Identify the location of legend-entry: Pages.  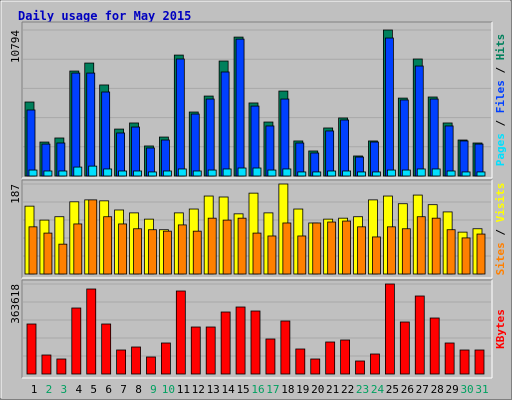
(500, 149).